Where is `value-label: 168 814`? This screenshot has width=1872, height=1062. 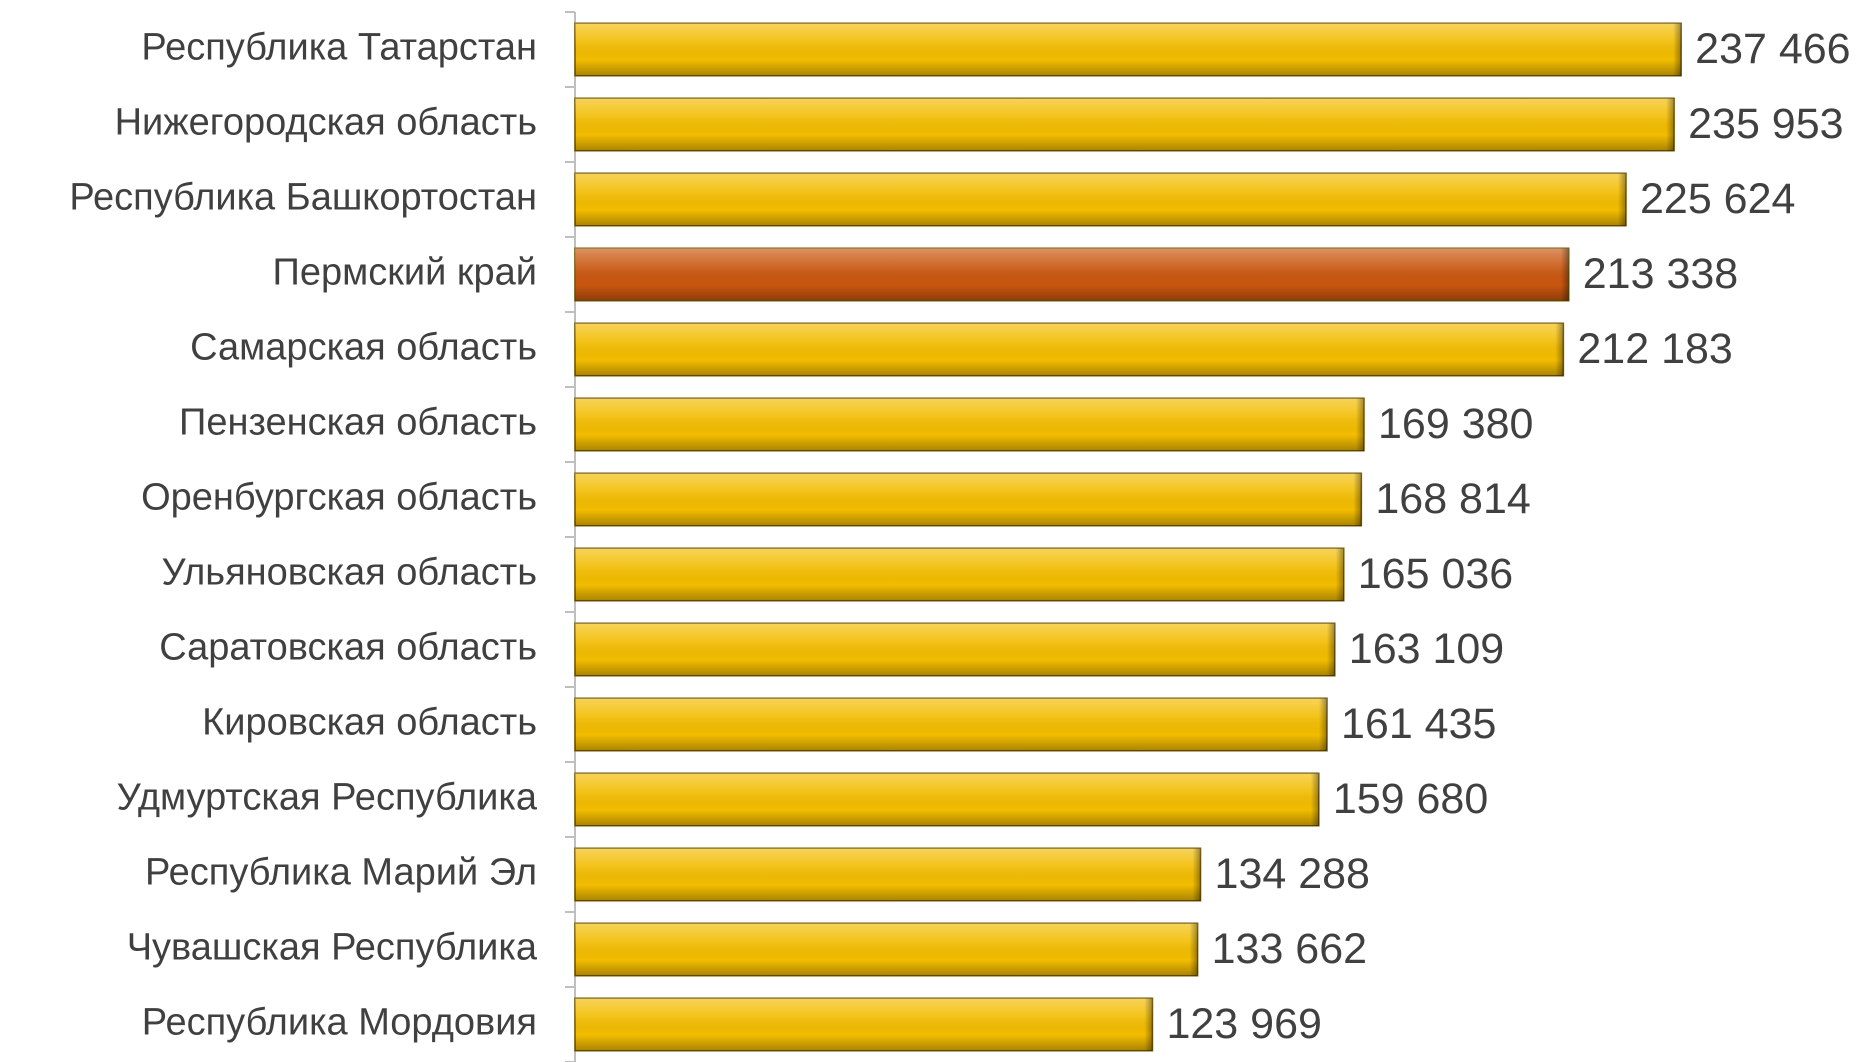 value-label: 168 814 is located at coordinates (1452, 499).